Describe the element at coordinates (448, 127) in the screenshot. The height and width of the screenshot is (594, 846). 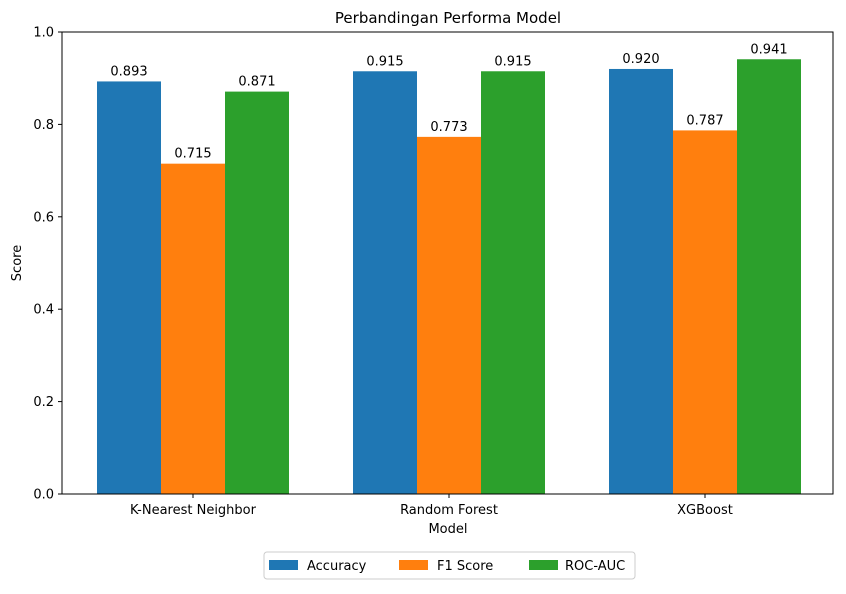
I see `data-label-f1-score-1: 0.773` at that location.